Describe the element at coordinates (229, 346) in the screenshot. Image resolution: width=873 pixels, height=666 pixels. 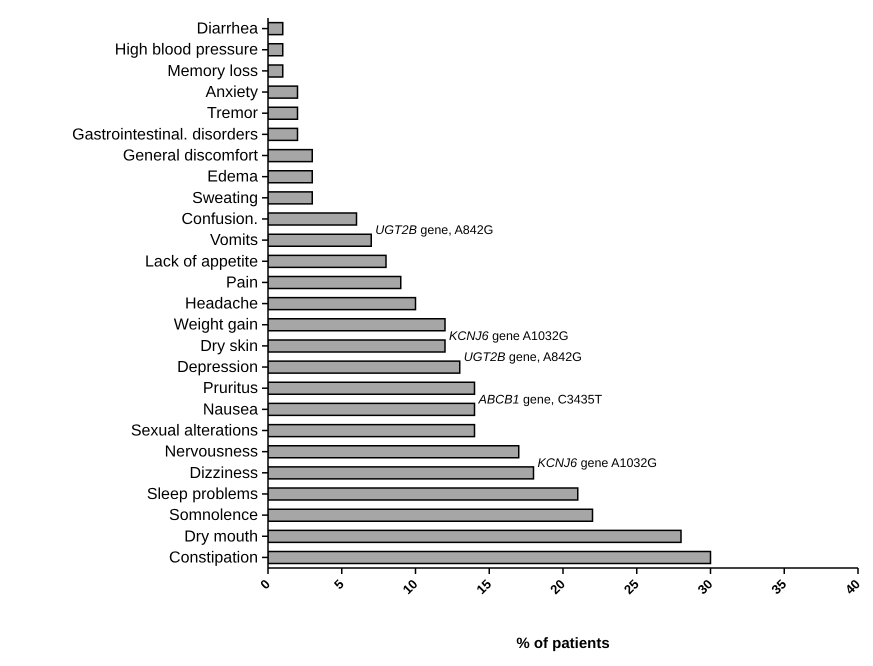
I see `y-tick-label: Dry skin` at that location.